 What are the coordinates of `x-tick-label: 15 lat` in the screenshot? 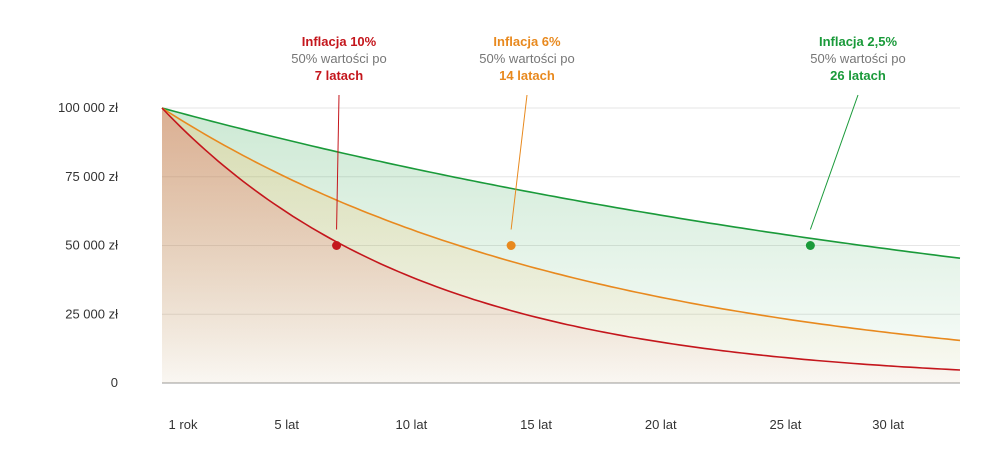 It's located at (536, 424).